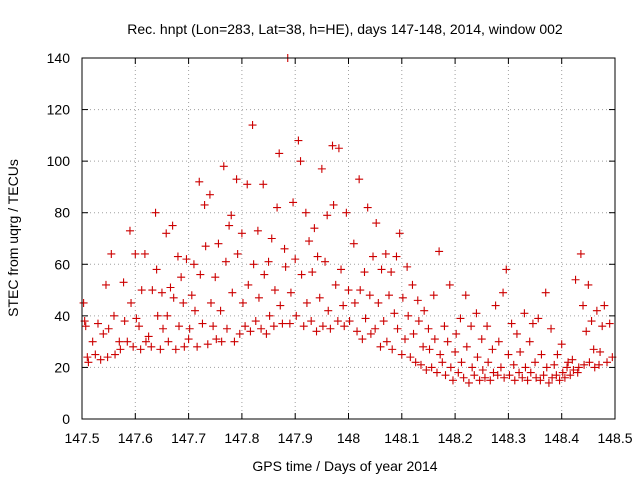 Image resolution: width=640 pixels, height=480 pixels. What do you see at coordinates (344, 466) in the screenshot?
I see `x-axis-label: GPS time / Days of year 2014` at bounding box center [344, 466].